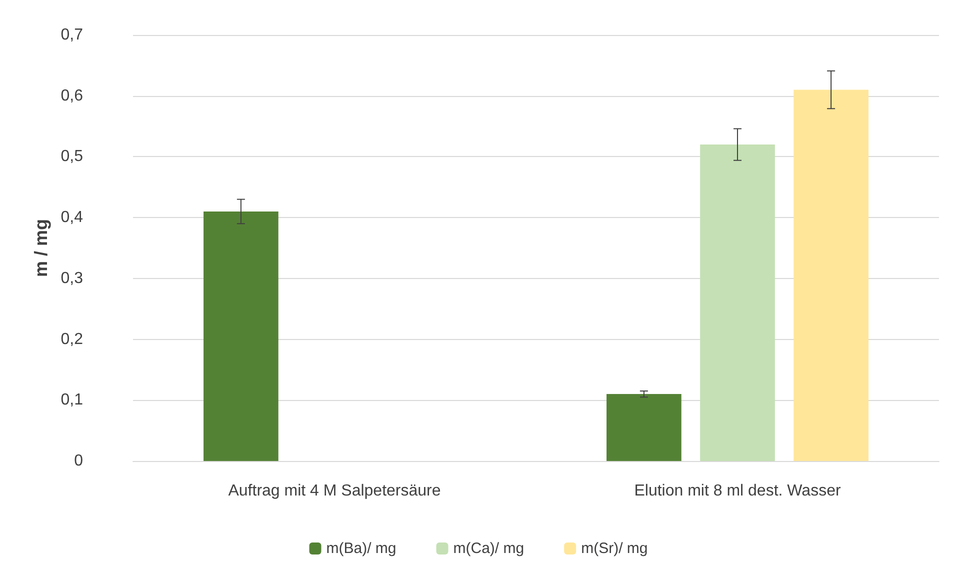 The width and height of the screenshot is (957, 581). I want to click on x-tick-label: Auftrag mit 4 M Salpetersäure, so click(334, 491).